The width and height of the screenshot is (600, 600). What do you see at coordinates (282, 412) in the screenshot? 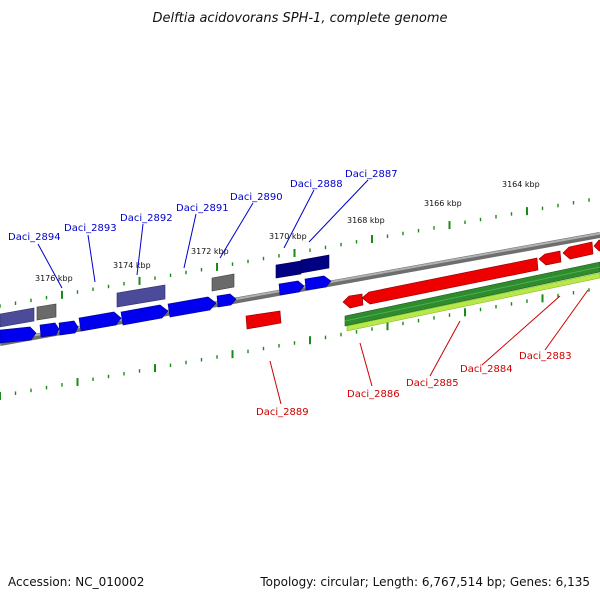
I see `gene-label-daci-2889: Daci_2889` at bounding box center [282, 412].